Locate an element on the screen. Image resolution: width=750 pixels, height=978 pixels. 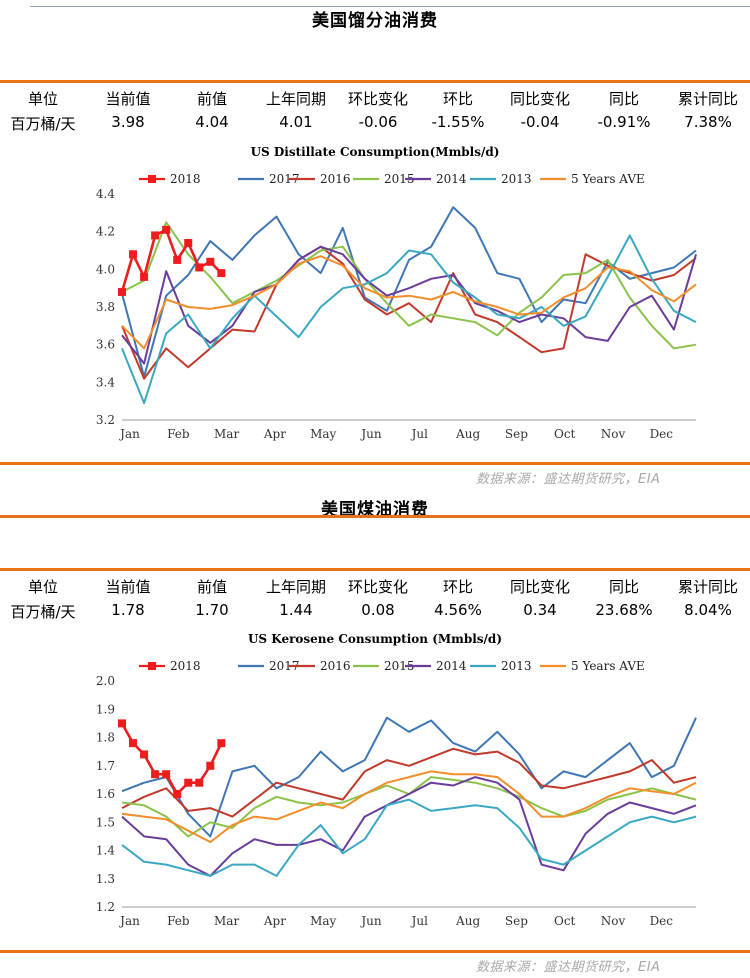
y-tick-label: 1.8 is located at coordinates (105, 738).